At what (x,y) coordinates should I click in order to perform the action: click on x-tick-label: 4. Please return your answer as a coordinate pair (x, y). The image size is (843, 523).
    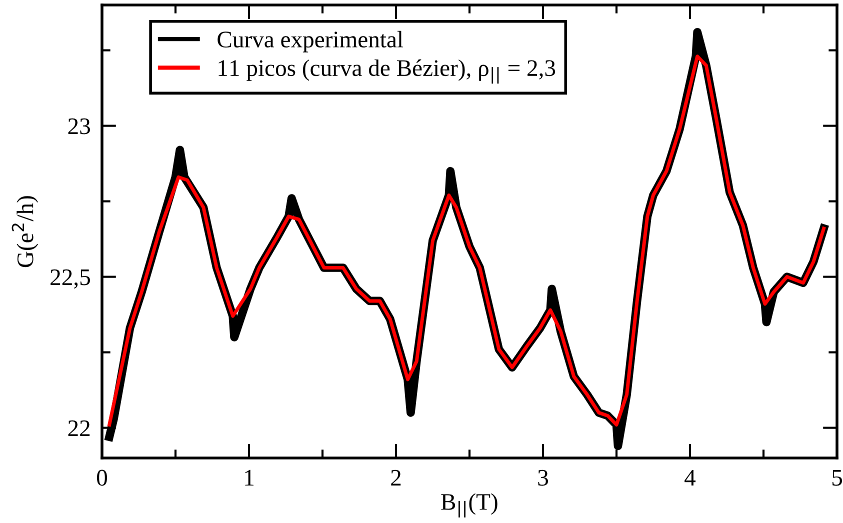
    Looking at the image, I should click on (690, 478).